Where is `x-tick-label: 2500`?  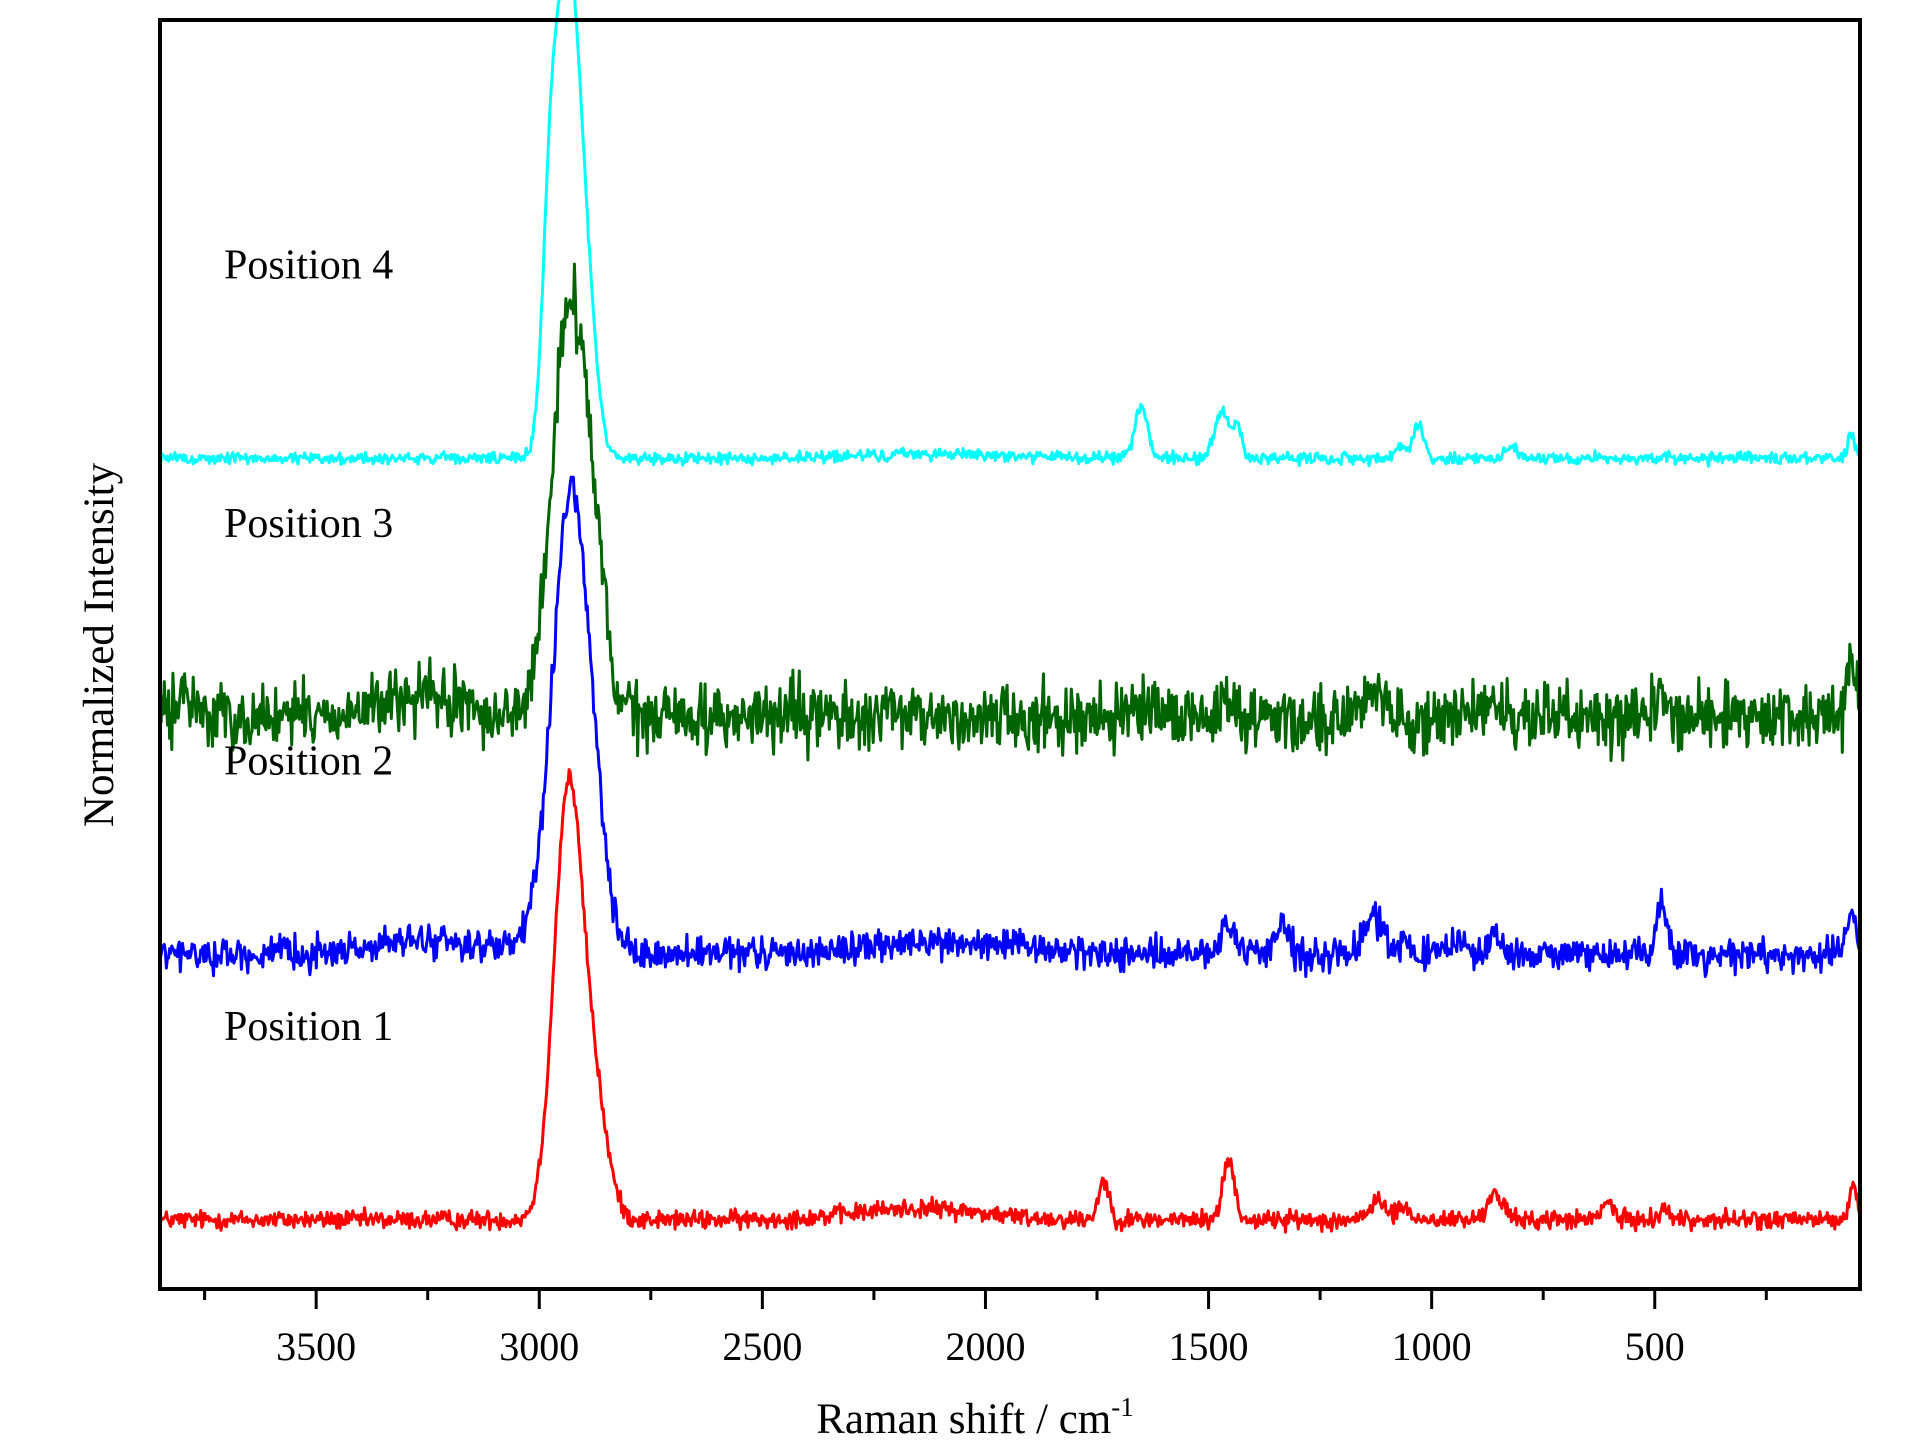 x-tick-label: 2500 is located at coordinates (762, 1346).